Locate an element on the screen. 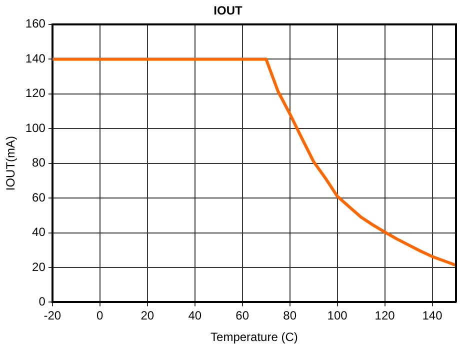 The height and width of the screenshot is (349, 462). x-tick-label: 140 is located at coordinates (432, 315).